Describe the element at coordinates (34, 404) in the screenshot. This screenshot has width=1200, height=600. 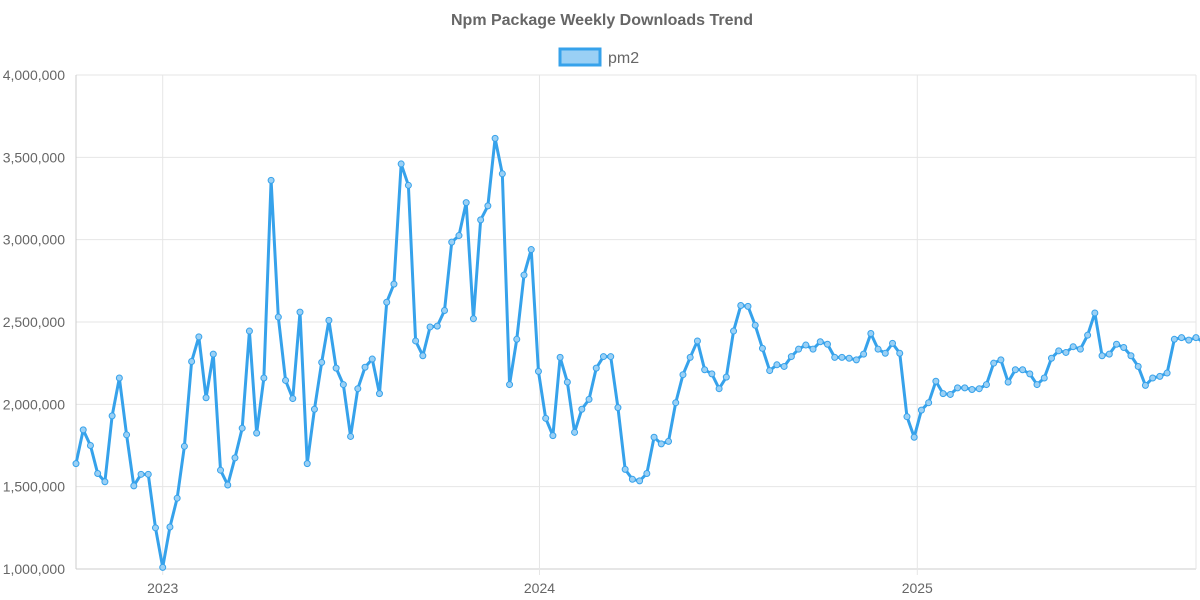
I see `y-tick-label: 2,000,000` at that location.